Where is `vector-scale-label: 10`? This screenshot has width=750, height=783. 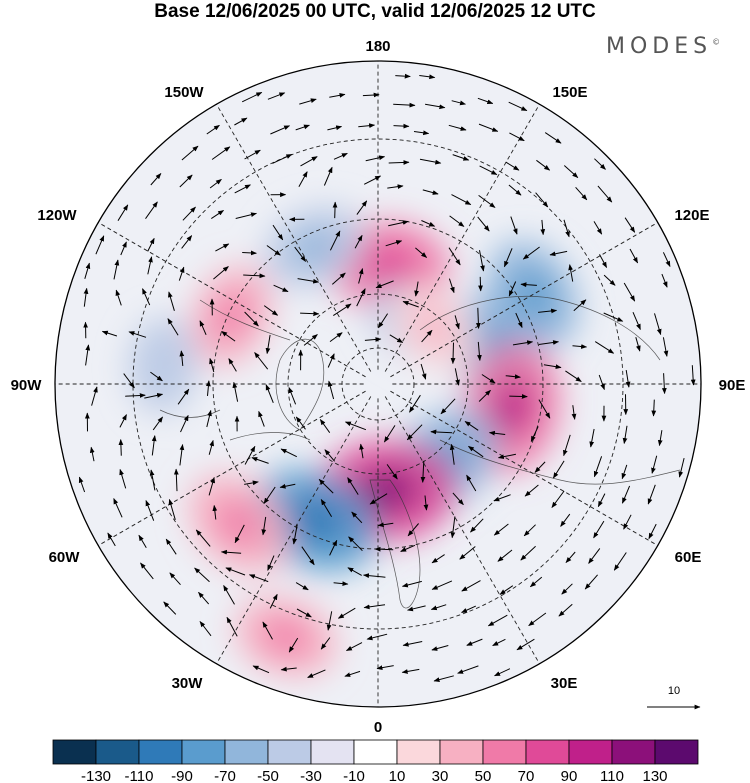
vector-scale-label: 10 is located at coordinates (674, 691).